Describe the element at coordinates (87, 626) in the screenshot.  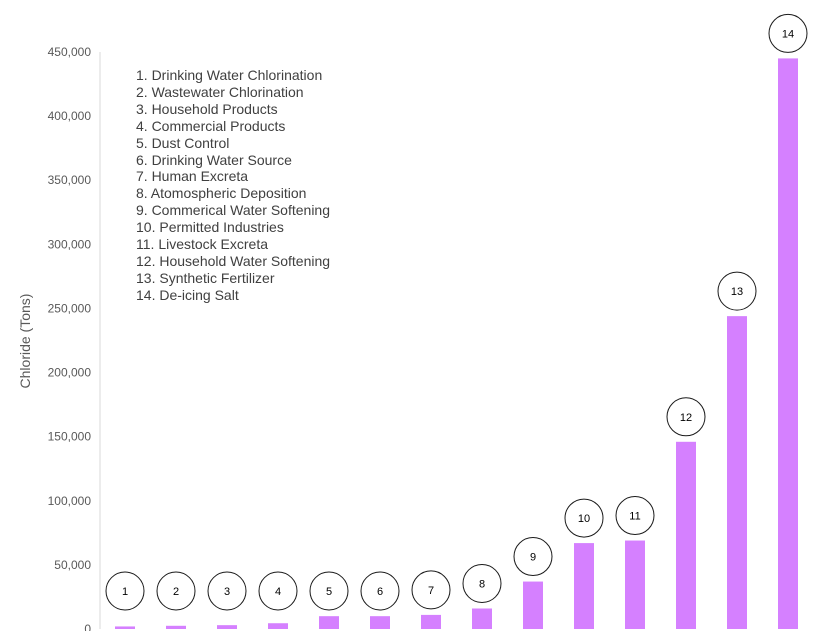
I see `y-tick-label: 0` at that location.